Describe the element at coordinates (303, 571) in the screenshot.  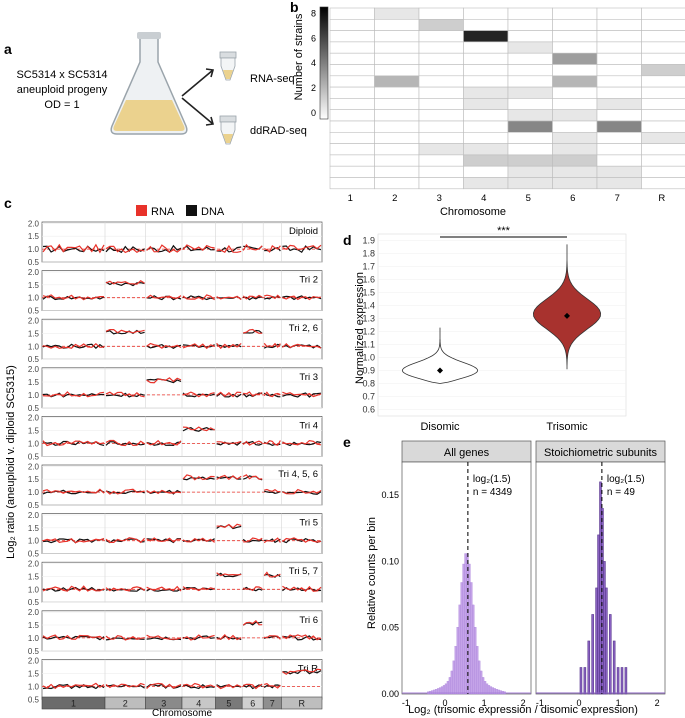
I see `facet-strain-label: Tri 5, 7` at that location.